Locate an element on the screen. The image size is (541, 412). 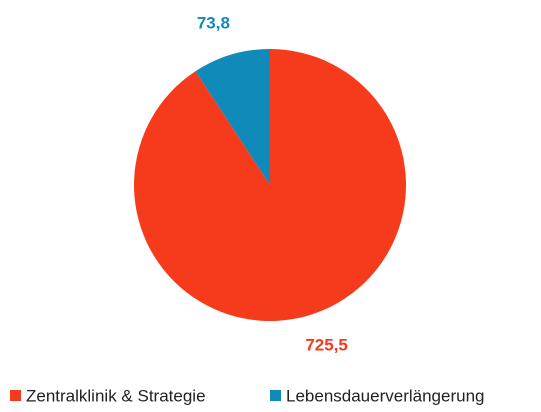
data-label: 73,8 is located at coordinates (213, 23).